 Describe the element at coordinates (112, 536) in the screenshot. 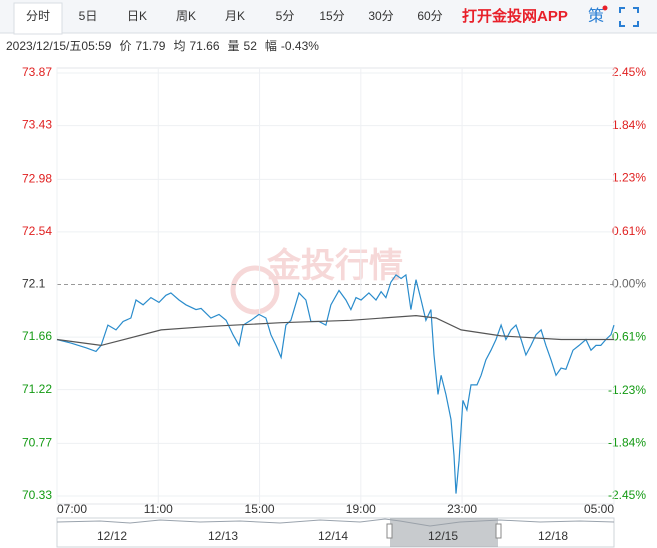

I see `navigator-date: 12/12` at that location.